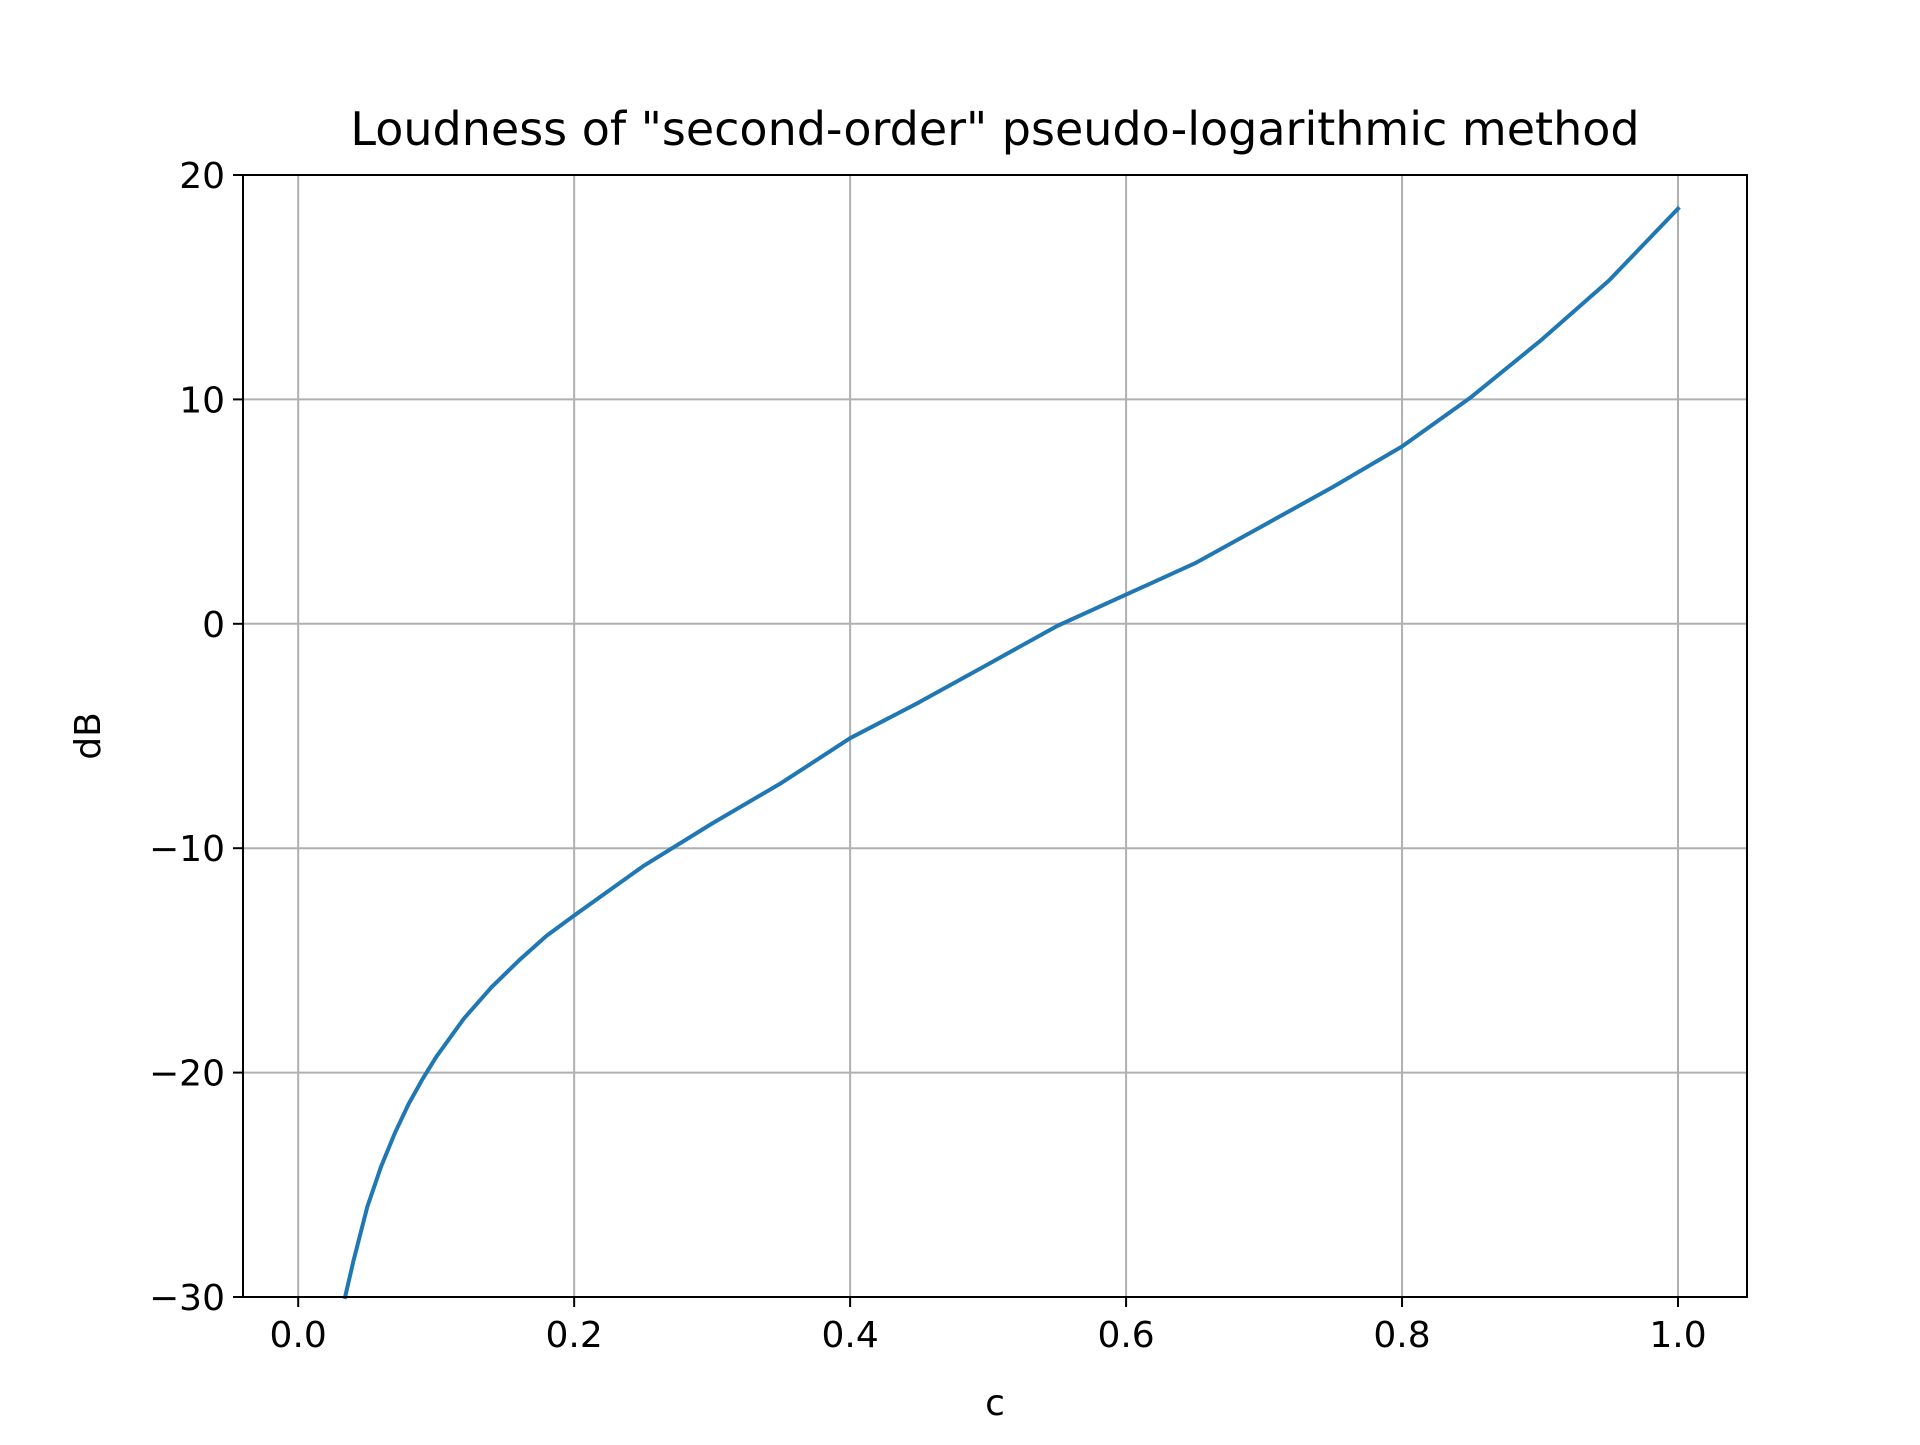 This screenshot has height=1445, width=1920. Describe the element at coordinates (187, 1298) in the screenshot. I see `y-tick-label: −30` at that location.